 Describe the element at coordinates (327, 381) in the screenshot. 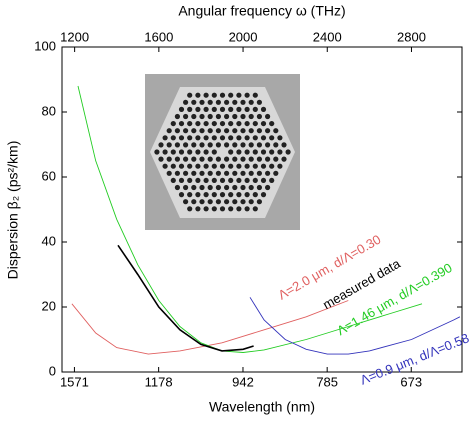

I see `x-tick-label: 785` at that location.